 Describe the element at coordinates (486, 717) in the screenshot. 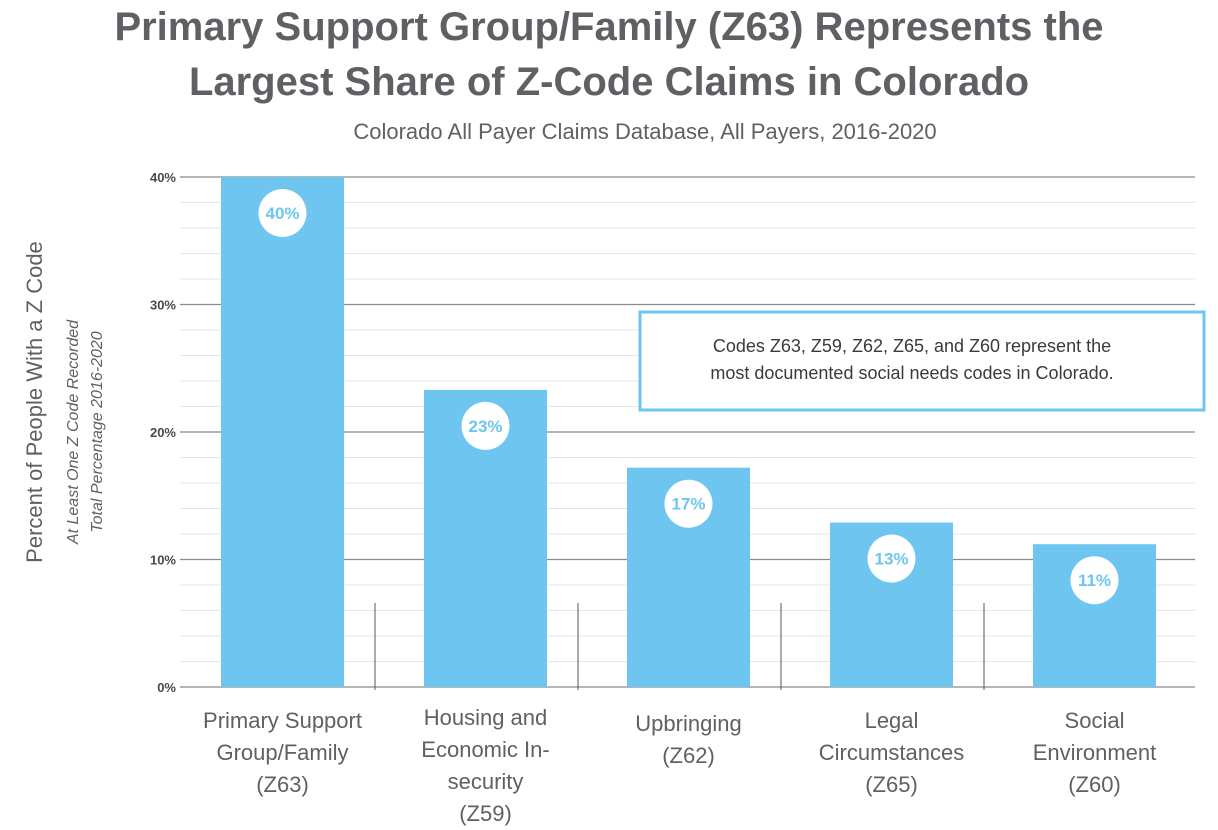

I see `category-label: Housing and` at that location.